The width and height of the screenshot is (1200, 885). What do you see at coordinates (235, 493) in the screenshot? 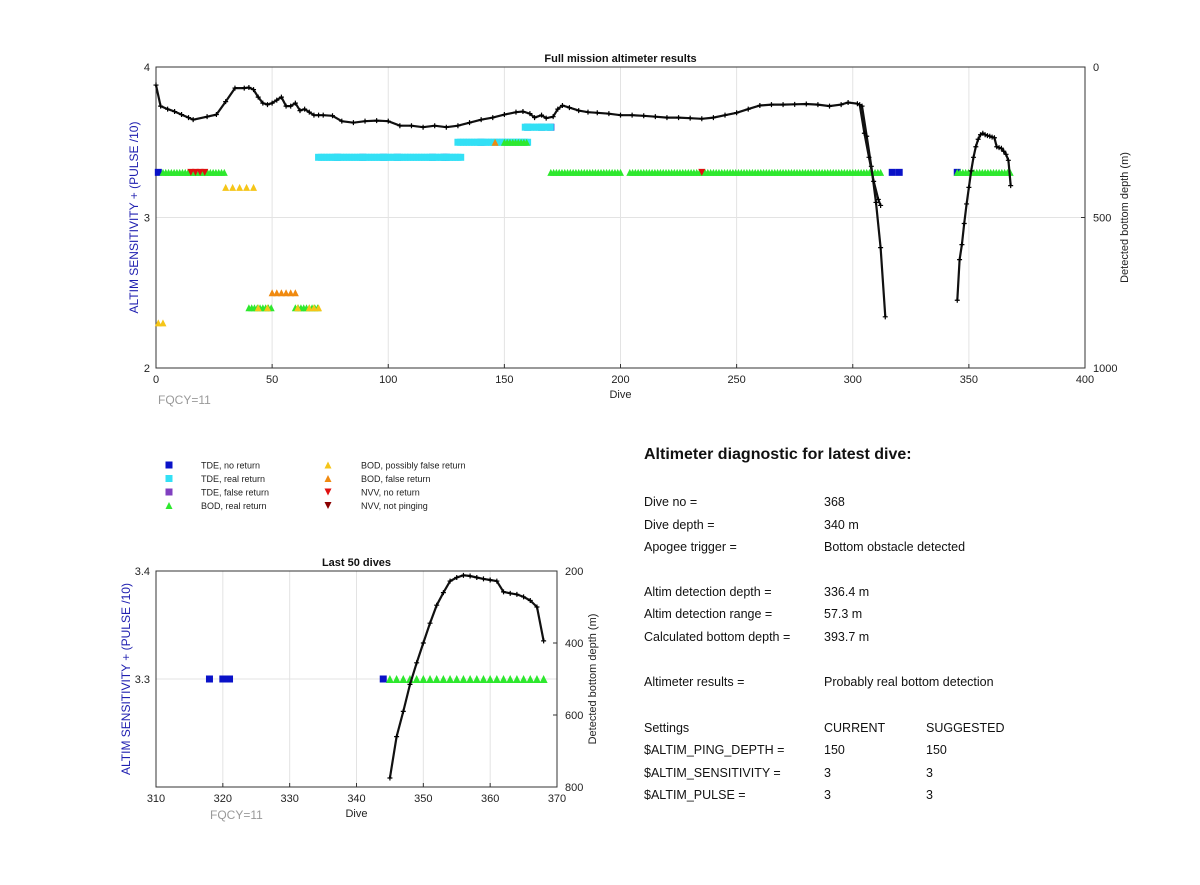
I see `legend-label: TDE, false return` at bounding box center [235, 493].